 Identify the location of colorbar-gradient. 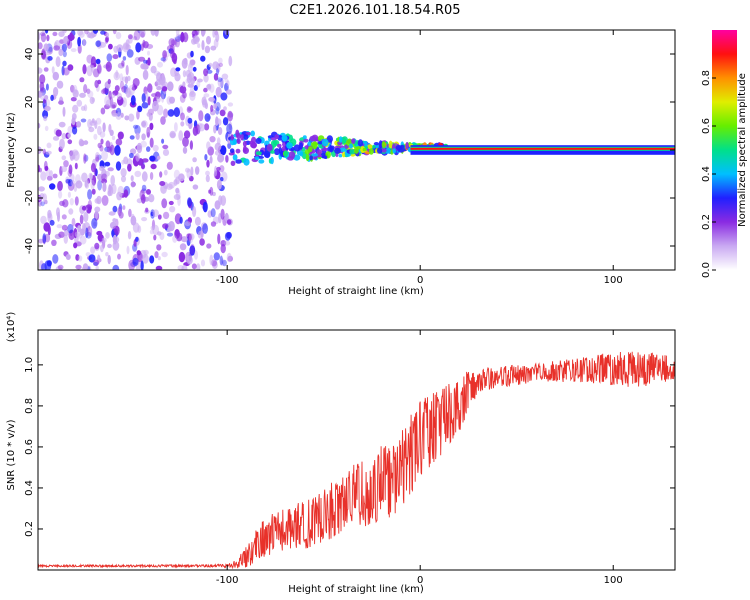
(724, 150).